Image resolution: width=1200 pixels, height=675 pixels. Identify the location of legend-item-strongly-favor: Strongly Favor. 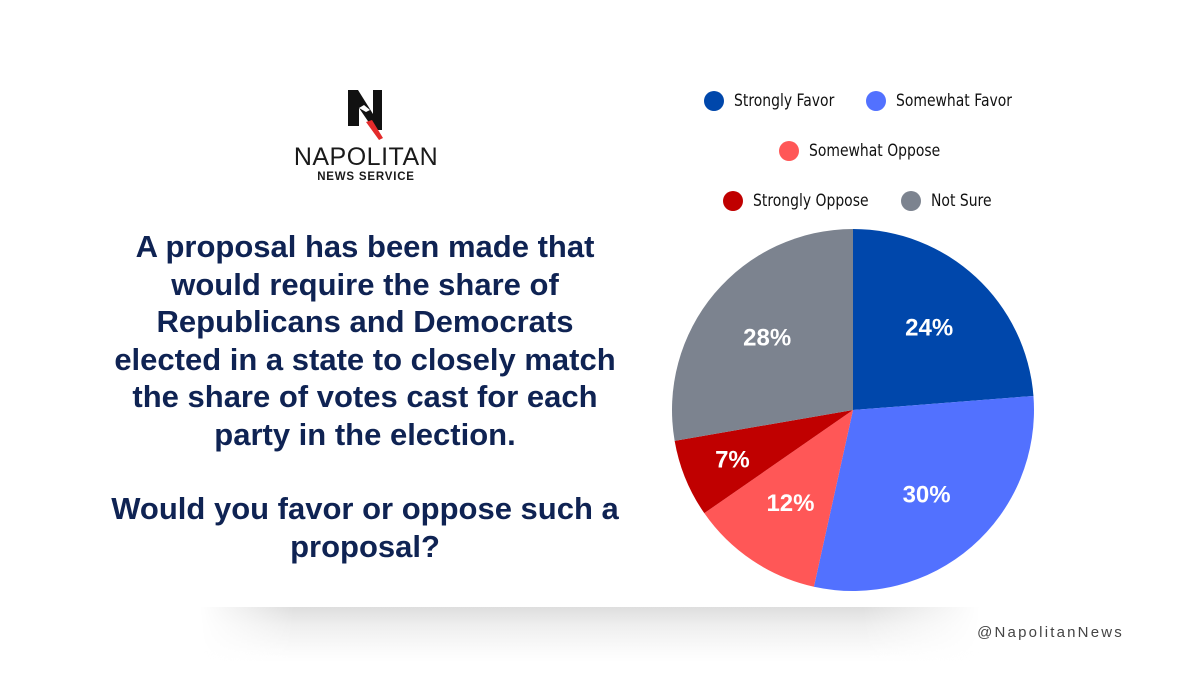
(771, 101).